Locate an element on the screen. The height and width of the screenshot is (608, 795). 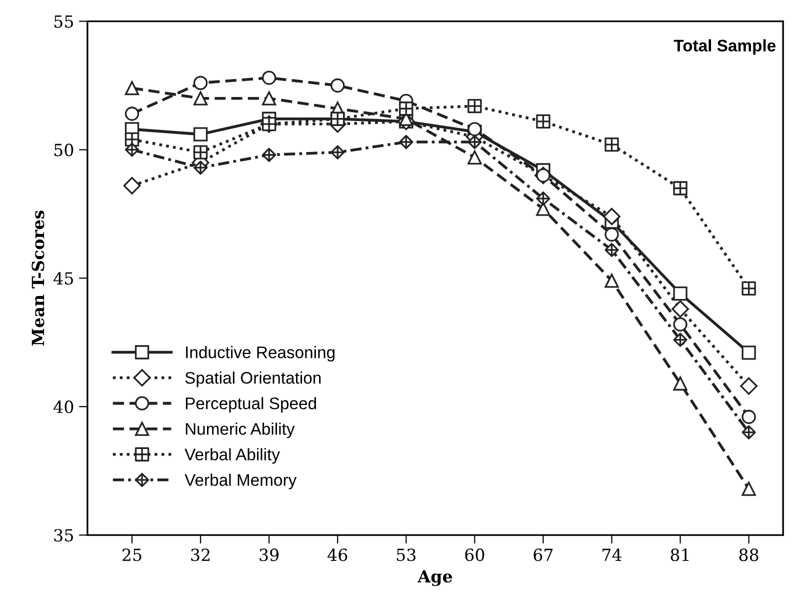
legend-label: Perceptual Speed is located at coordinates (251, 405).